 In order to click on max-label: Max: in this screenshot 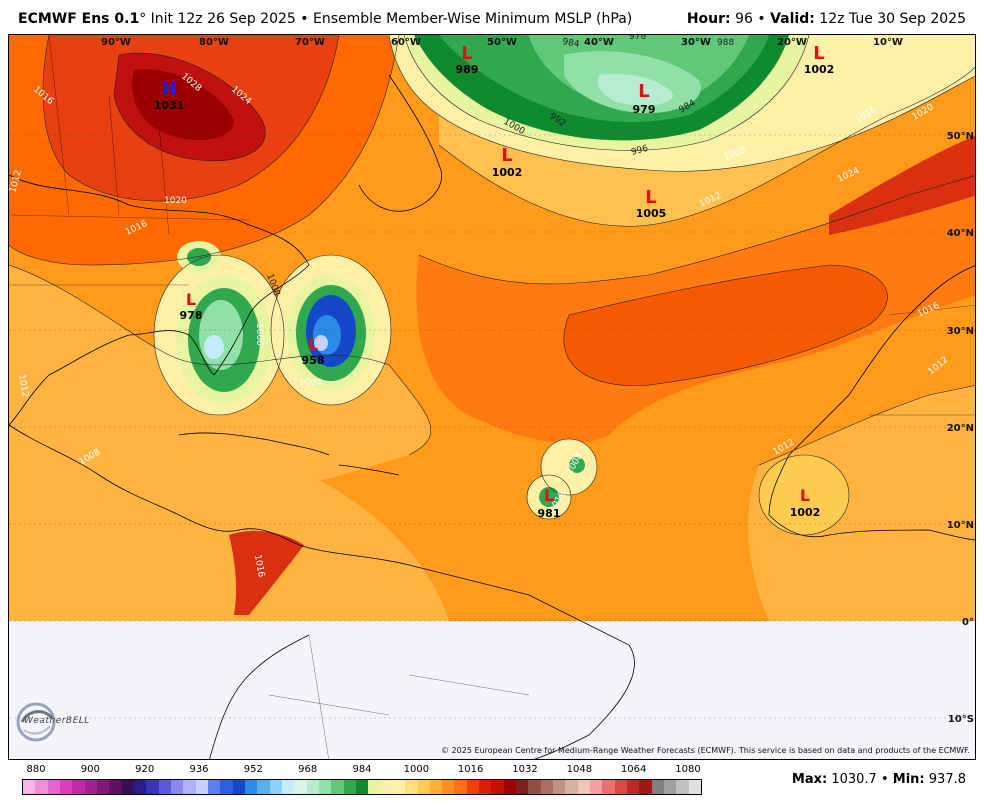, I will do `click(809, 779)`.